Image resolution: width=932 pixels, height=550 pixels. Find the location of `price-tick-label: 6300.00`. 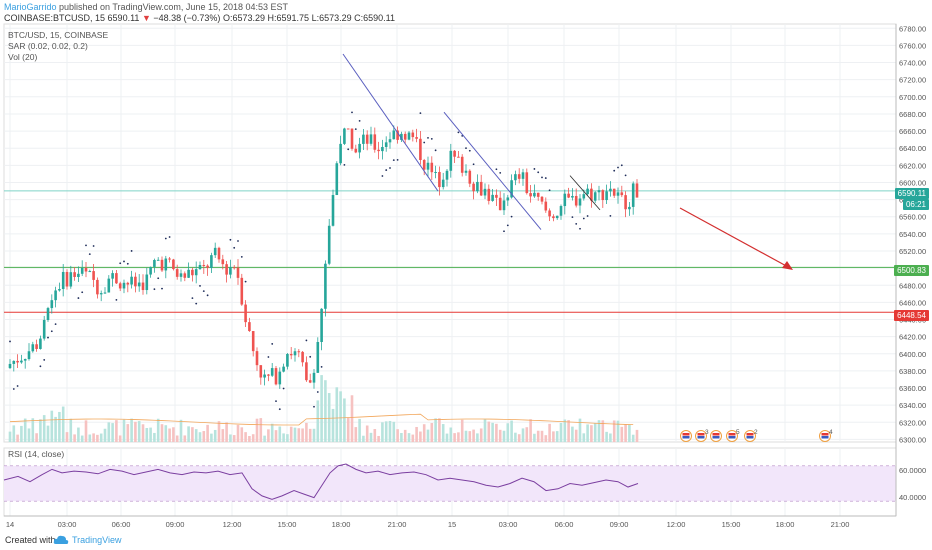

price-tick-label: 6300.00 is located at coordinates (912, 439).